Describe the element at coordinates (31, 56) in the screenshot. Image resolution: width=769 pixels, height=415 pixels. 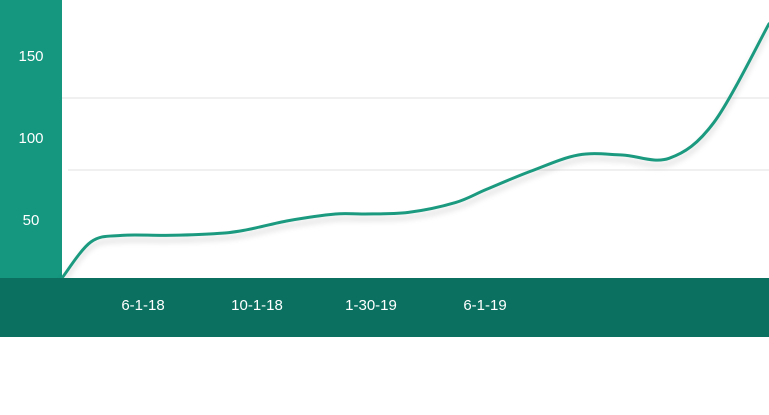
I see `y-tick-label: 150` at that location.